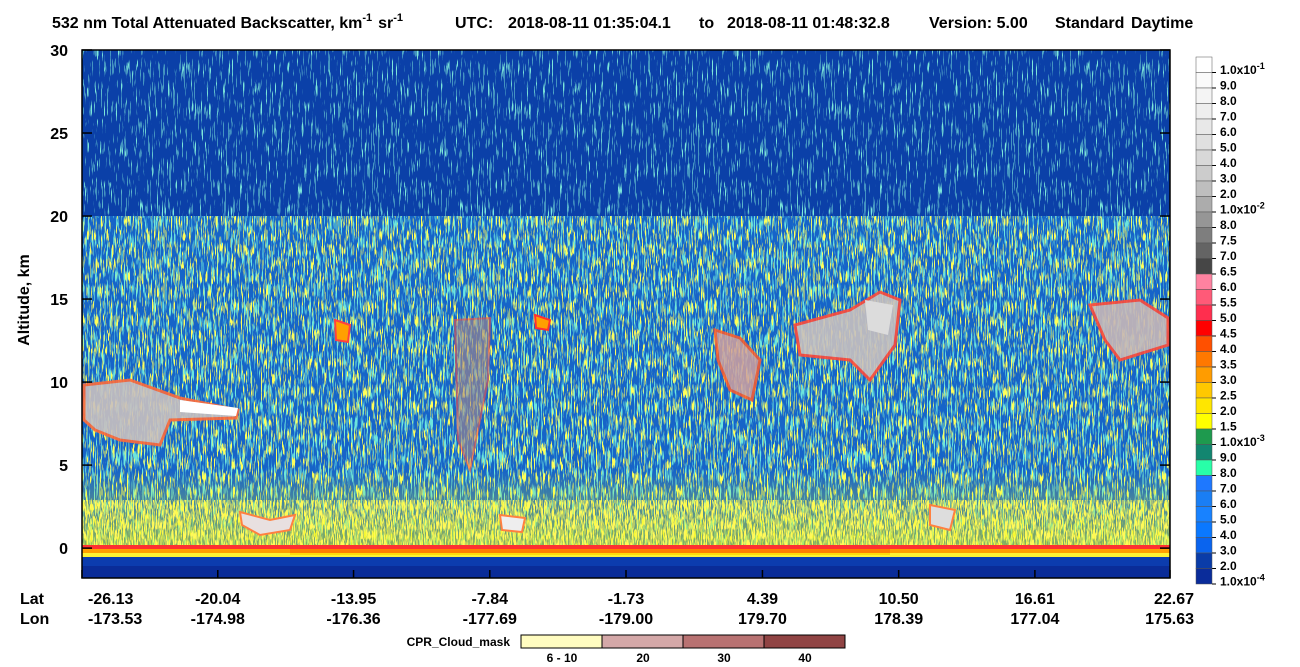 Image resolution: width=1300 pixels, height=667 pixels. I want to click on colorbar-label: 1.0x10⁻³, so click(1242, 441).